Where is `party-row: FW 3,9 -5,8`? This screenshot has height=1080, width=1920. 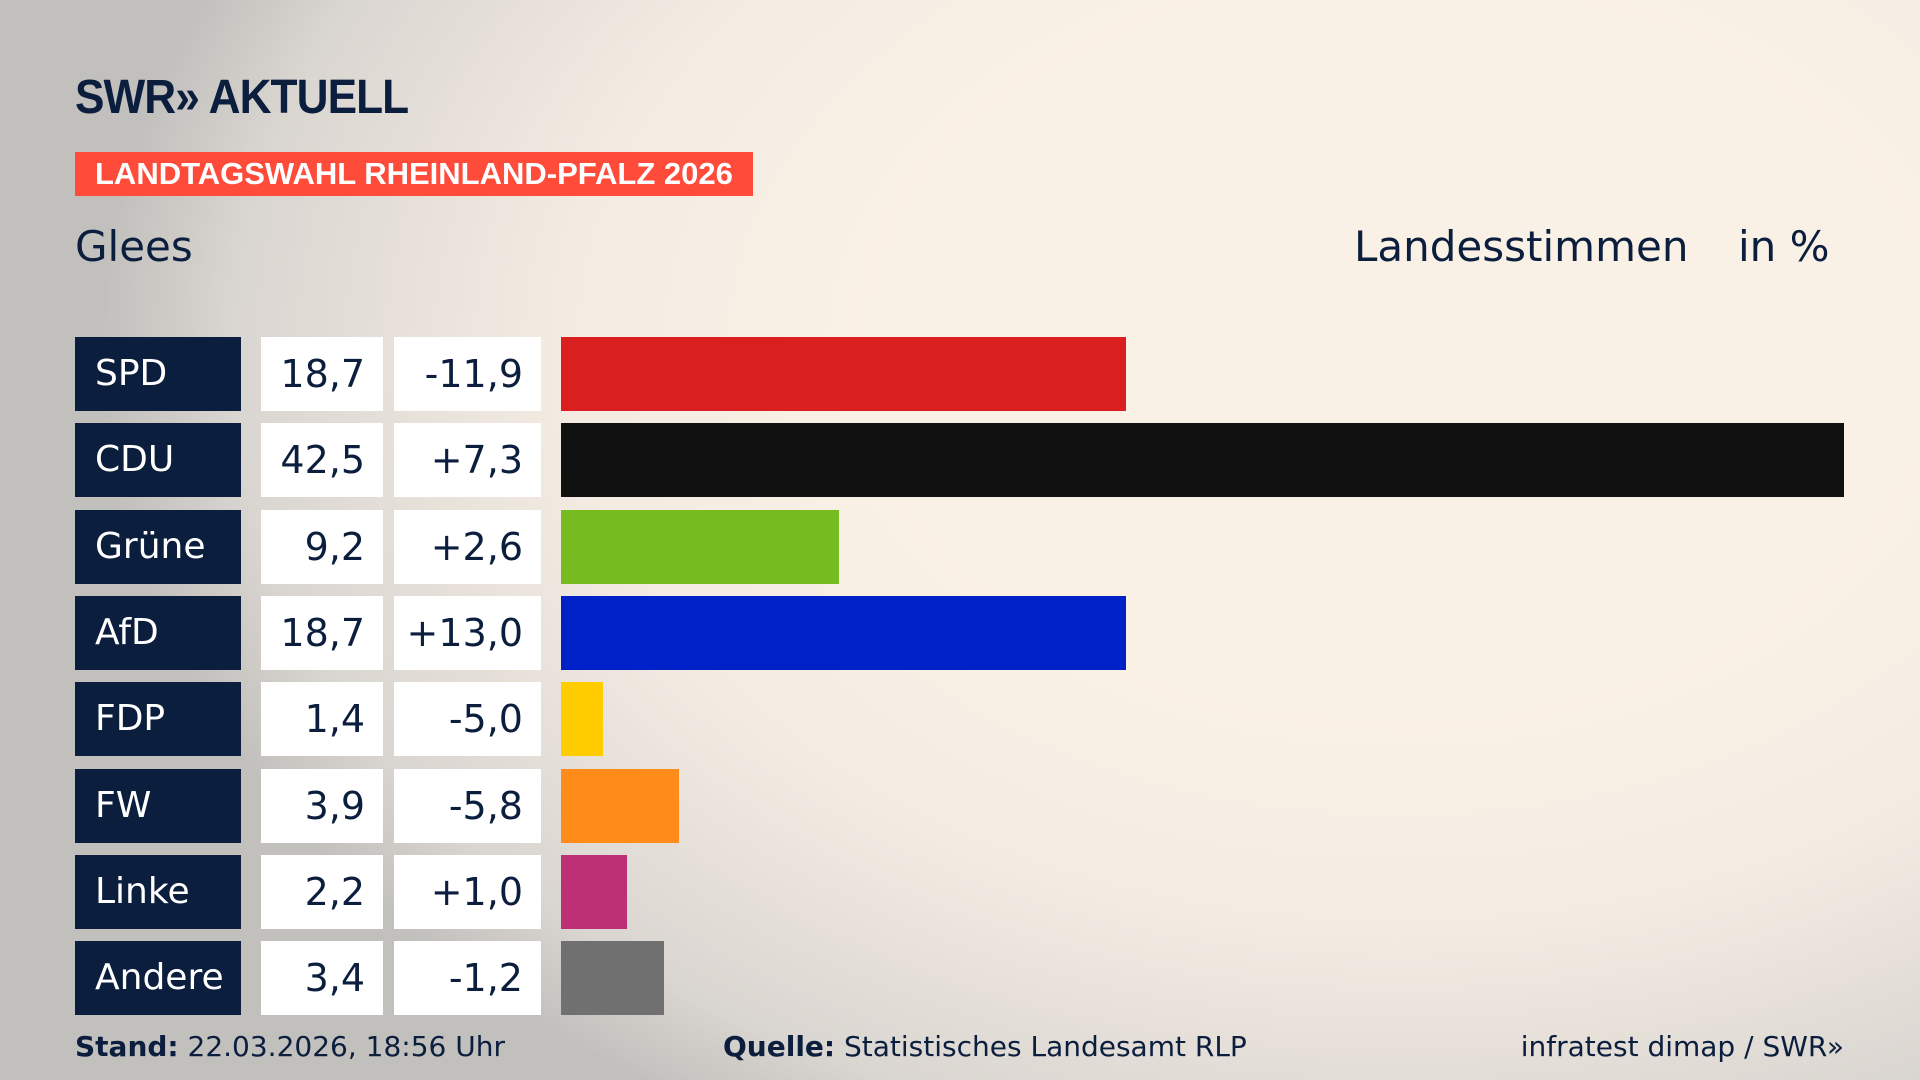 party-row: FW 3,9 -5,8 is located at coordinates (975, 805).